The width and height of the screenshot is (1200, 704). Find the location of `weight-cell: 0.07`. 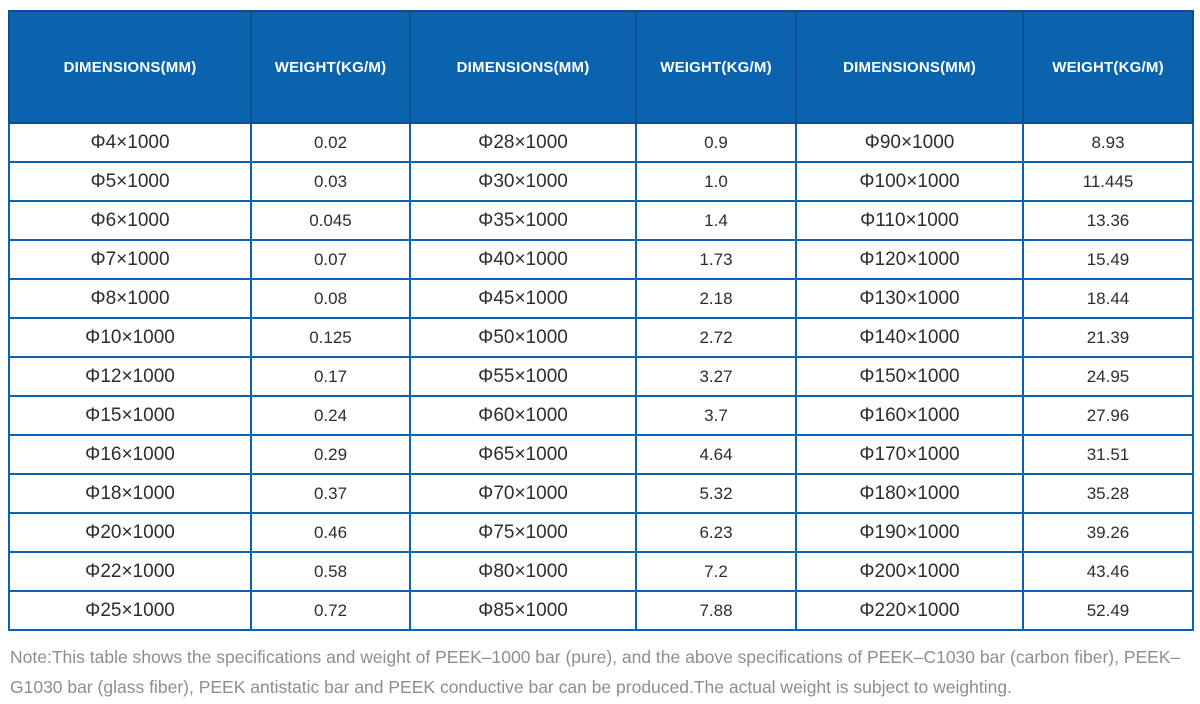

weight-cell: 0.07 is located at coordinates (330, 259).